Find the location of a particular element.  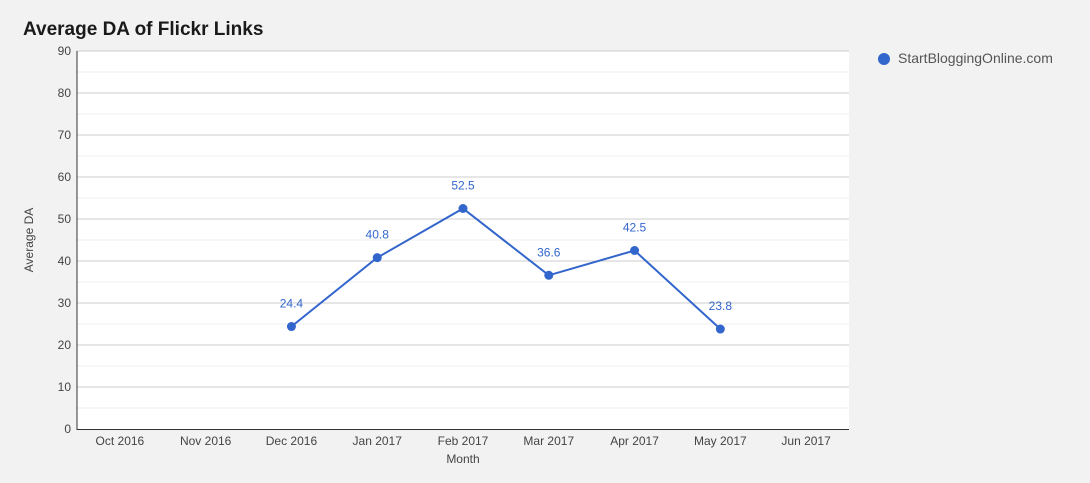

y-tick-label: 30 is located at coordinates (65, 303).